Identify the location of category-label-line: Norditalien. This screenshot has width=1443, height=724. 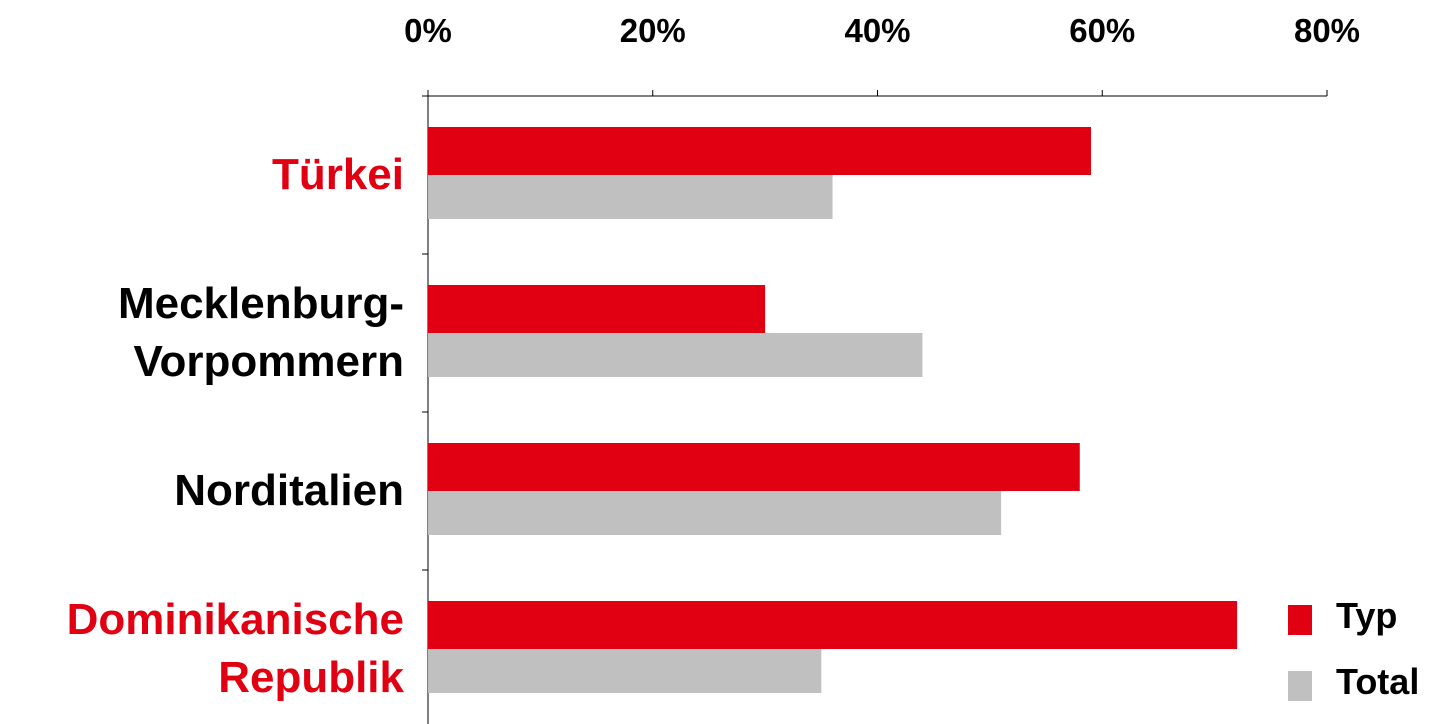
(289, 490).